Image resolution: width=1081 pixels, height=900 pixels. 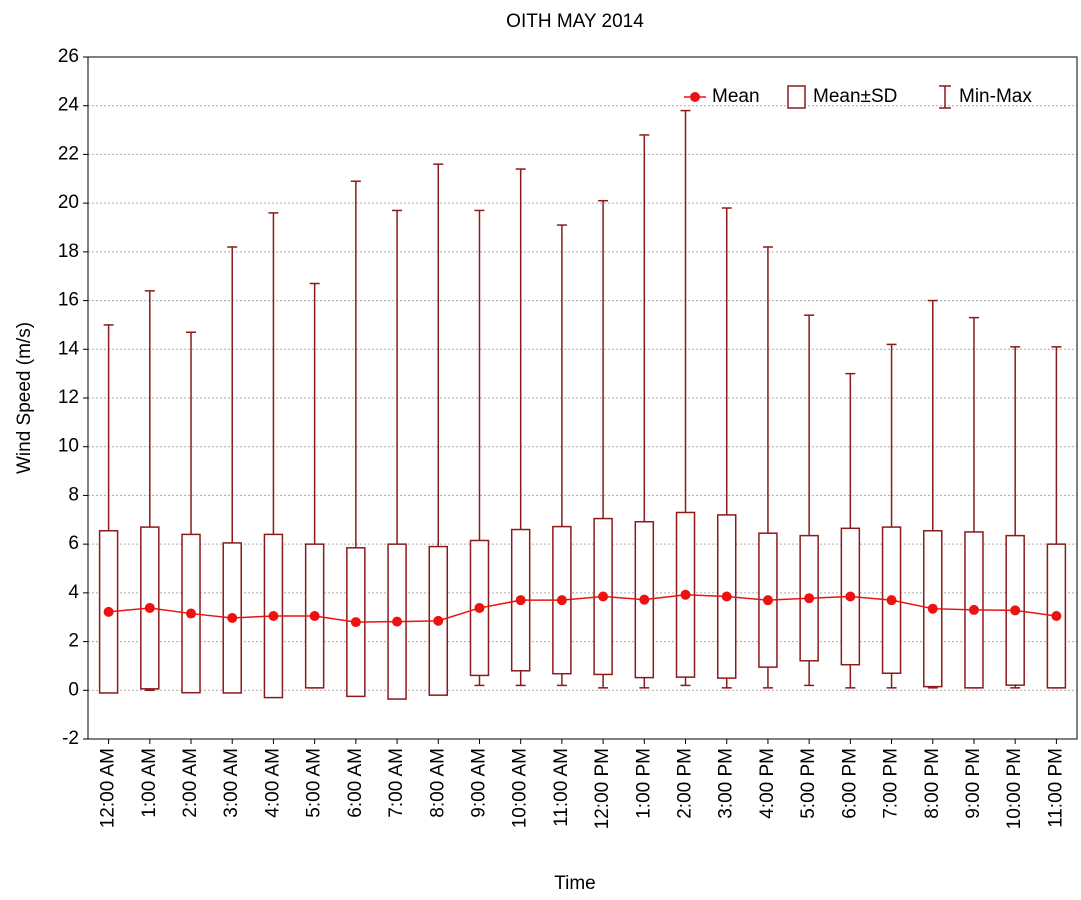 I want to click on legend-label: Mean±SD, so click(x=855, y=96).